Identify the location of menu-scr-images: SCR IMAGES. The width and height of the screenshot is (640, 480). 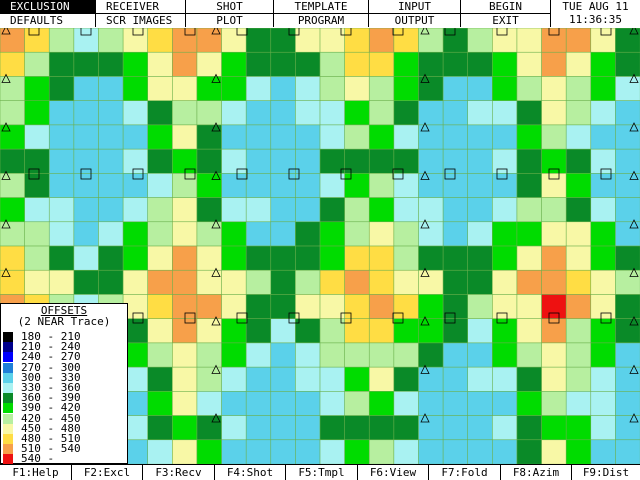
(141, 20).